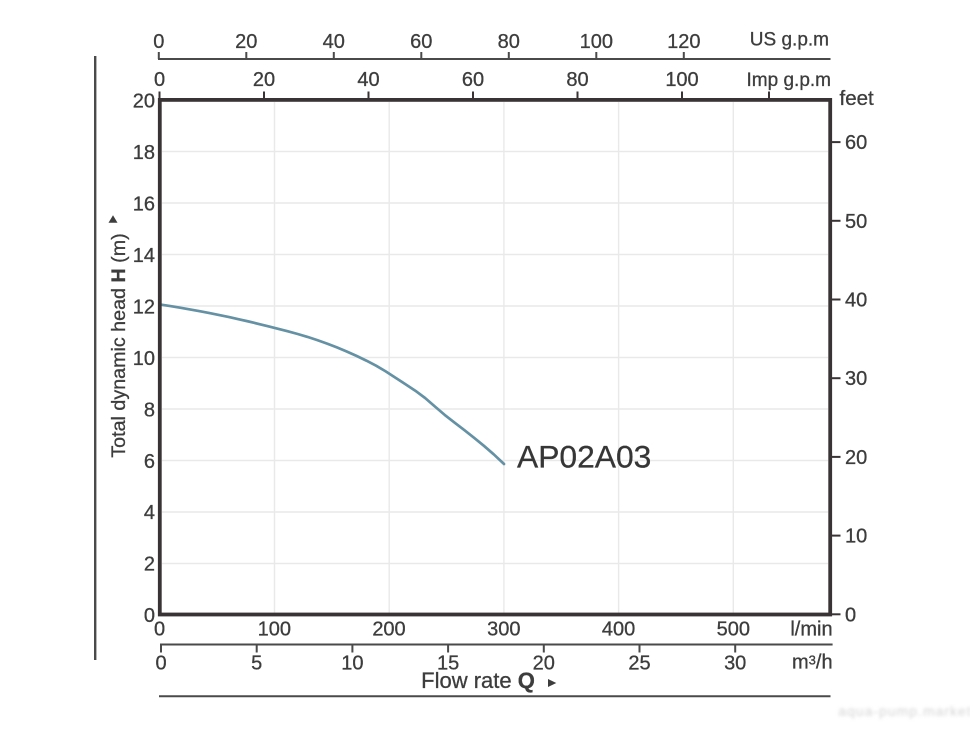  Describe the element at coordinates (618, 630) in the screenshot. I see `svg-text: 400` at that location.